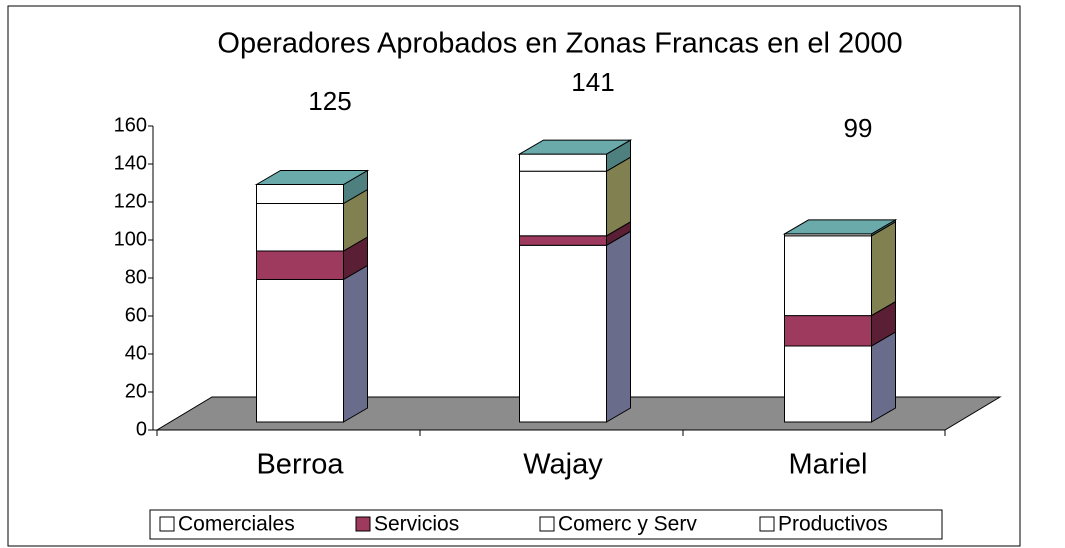  I want to click on x-tick-label: Mariel, so click(828, 465).